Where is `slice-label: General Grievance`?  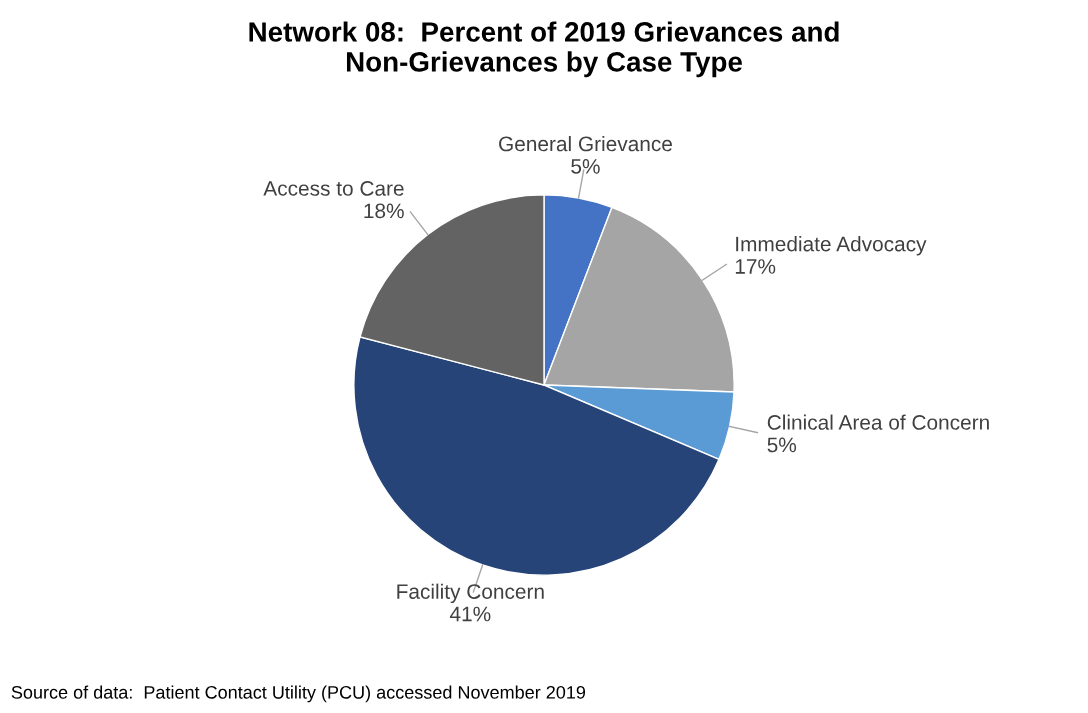 slice-label: General Grievance is located at coordinates (585, 143).